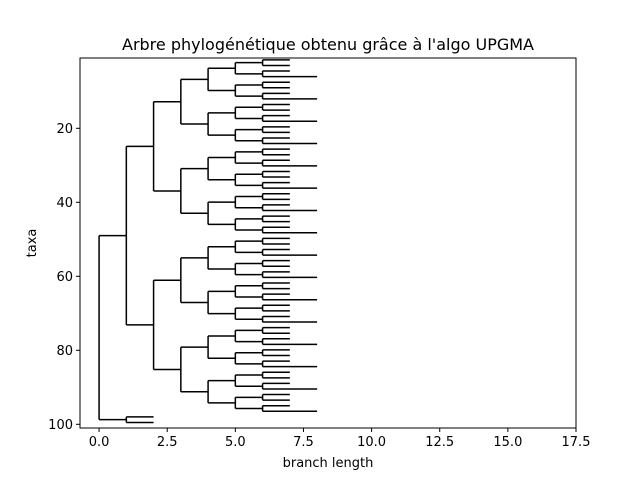  Describe the element at coordinates (60, 425) in the screenshot. I see `y-tick-label: 100` at that location.